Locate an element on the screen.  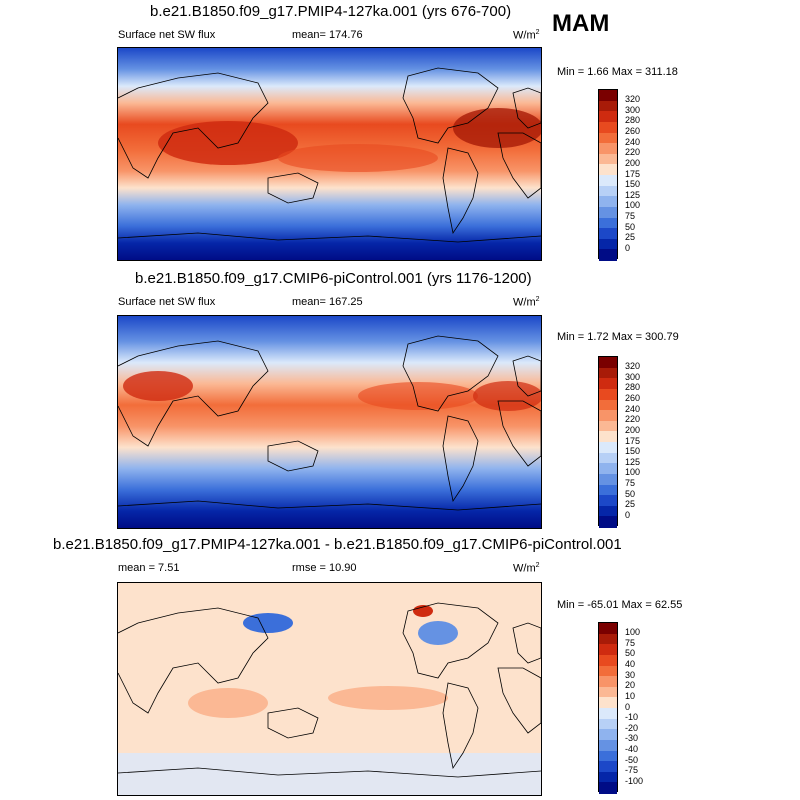
panel-2-colorbar-bar is located at coordinates (608, 442).